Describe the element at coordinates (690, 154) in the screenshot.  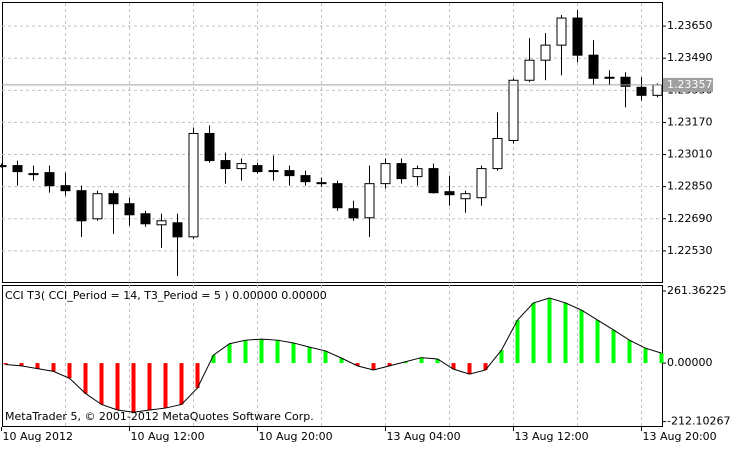
I see `y-tick-label: 1.23010` at that location.